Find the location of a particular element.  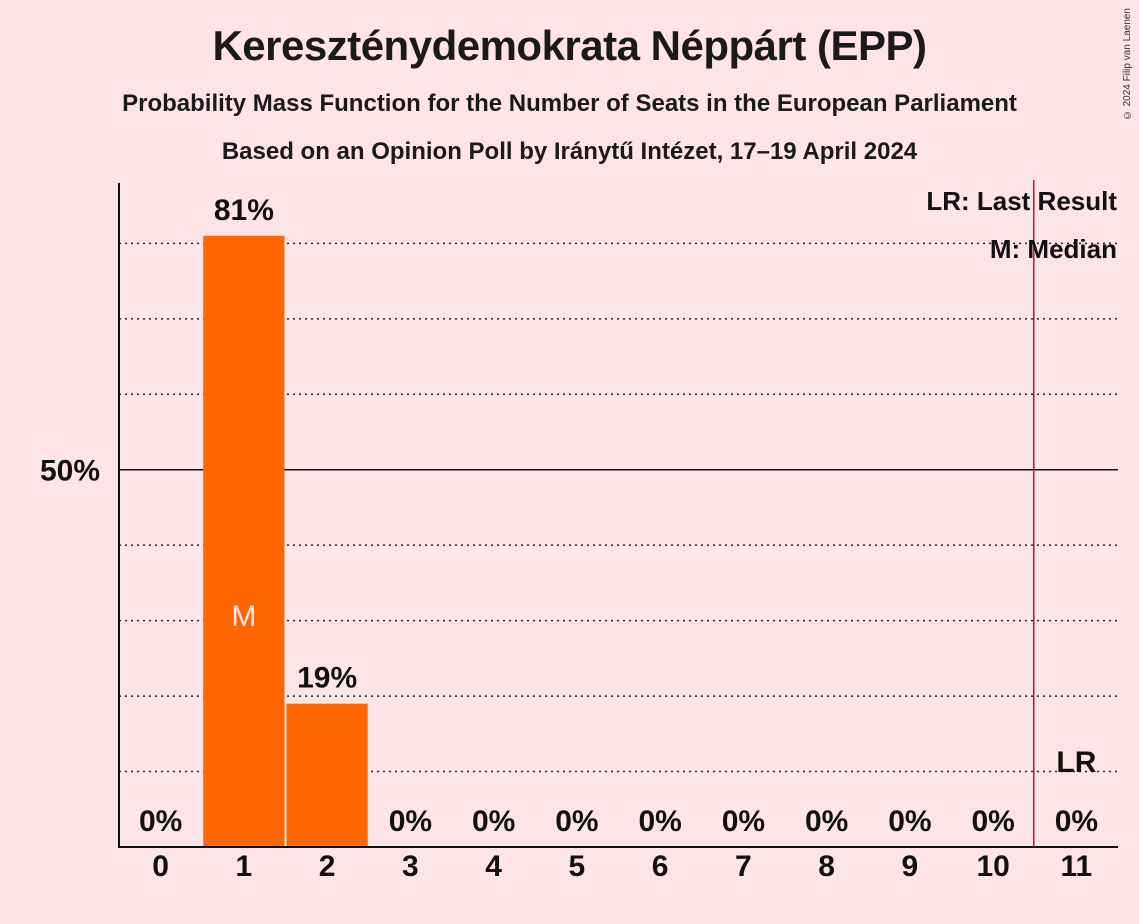

value-label: 19% is located at coordinates (327, 678).